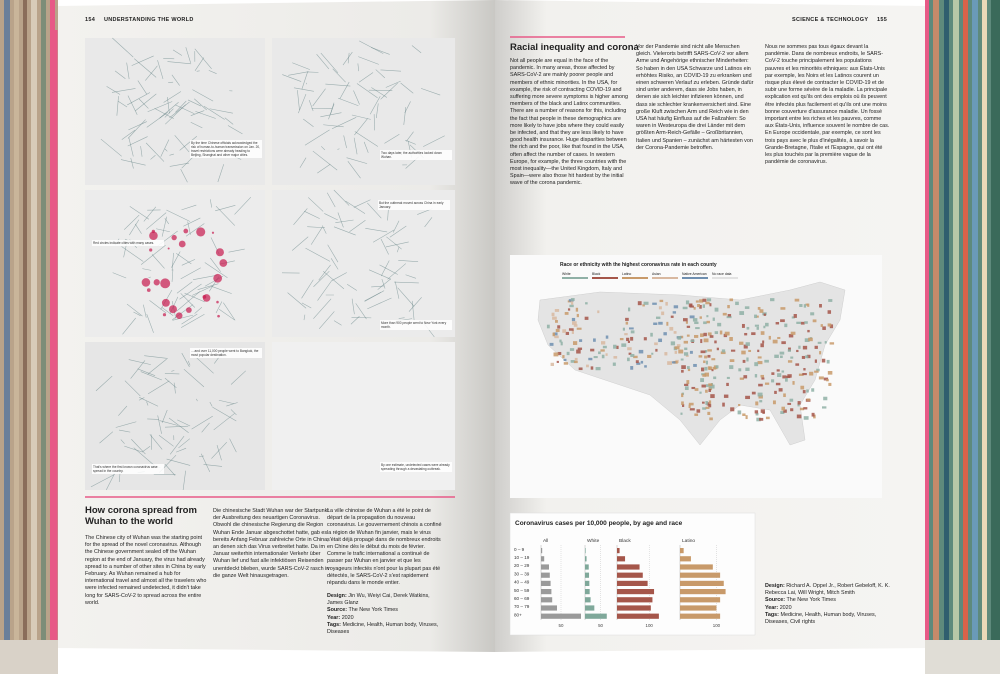 The width and height of the screenshot is (1000, 674). I want to click on group-label: Black, so click(625, 541).